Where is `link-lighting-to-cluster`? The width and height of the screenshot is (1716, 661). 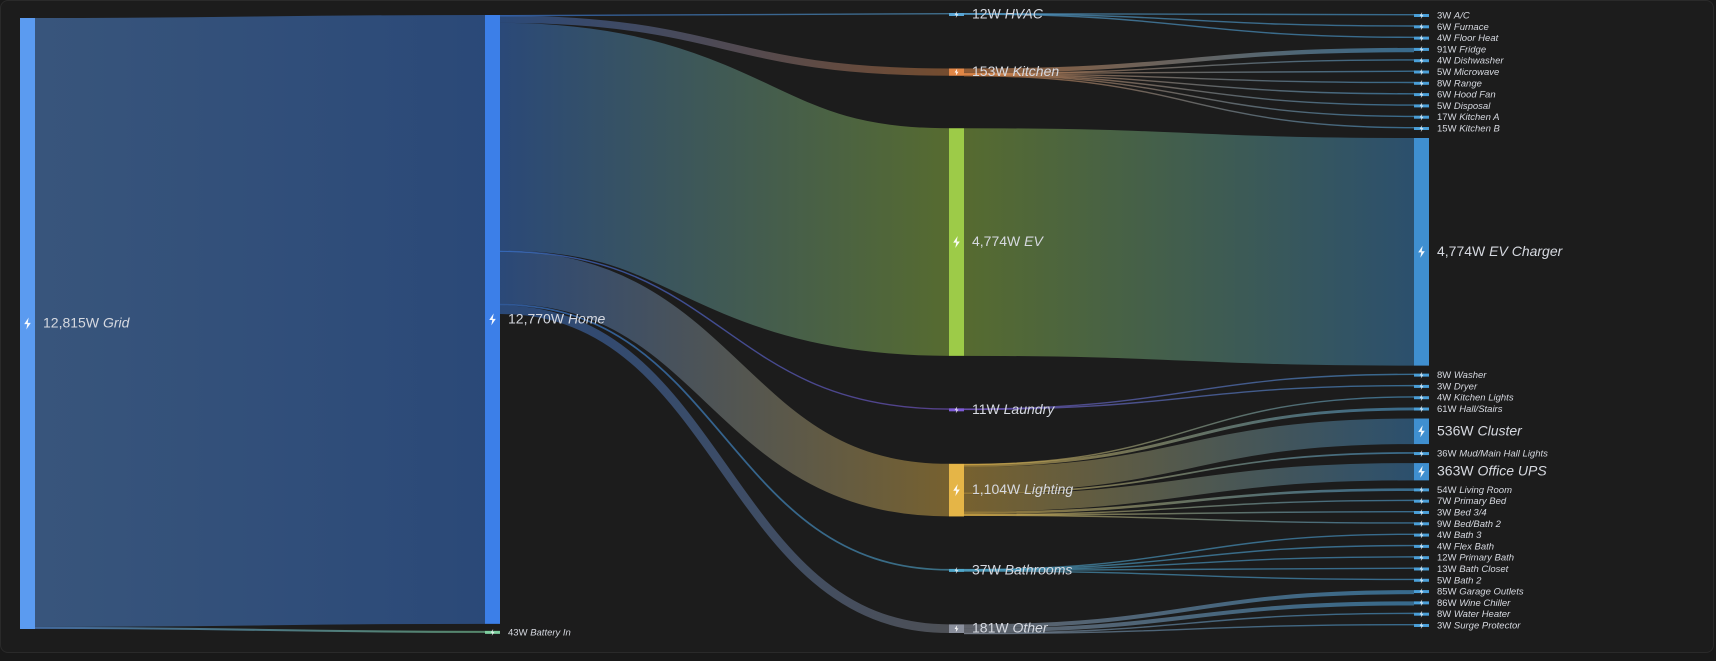 link-lighting-to-cluster is located at coordinates (1189, 455).